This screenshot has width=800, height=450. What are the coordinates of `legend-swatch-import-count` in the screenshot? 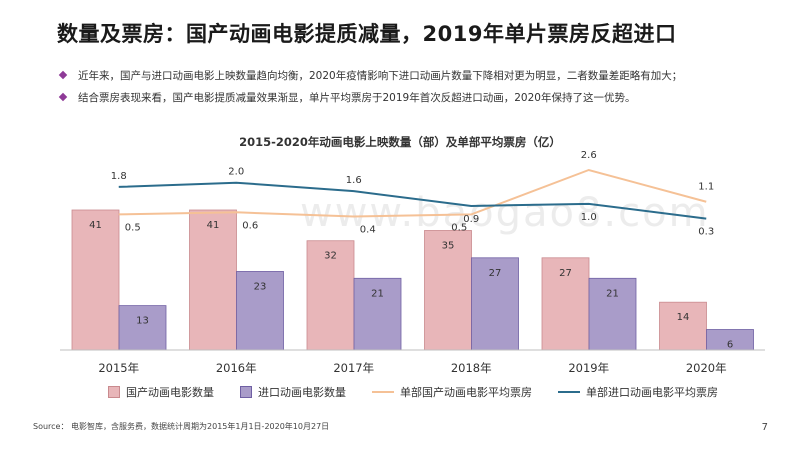 It's located at (246, 392).